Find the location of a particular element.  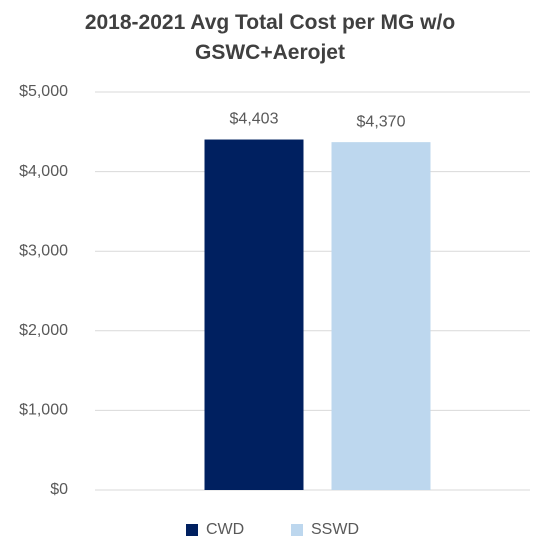

y-tick-label: $2,000 is located at coordinates (43, 330).